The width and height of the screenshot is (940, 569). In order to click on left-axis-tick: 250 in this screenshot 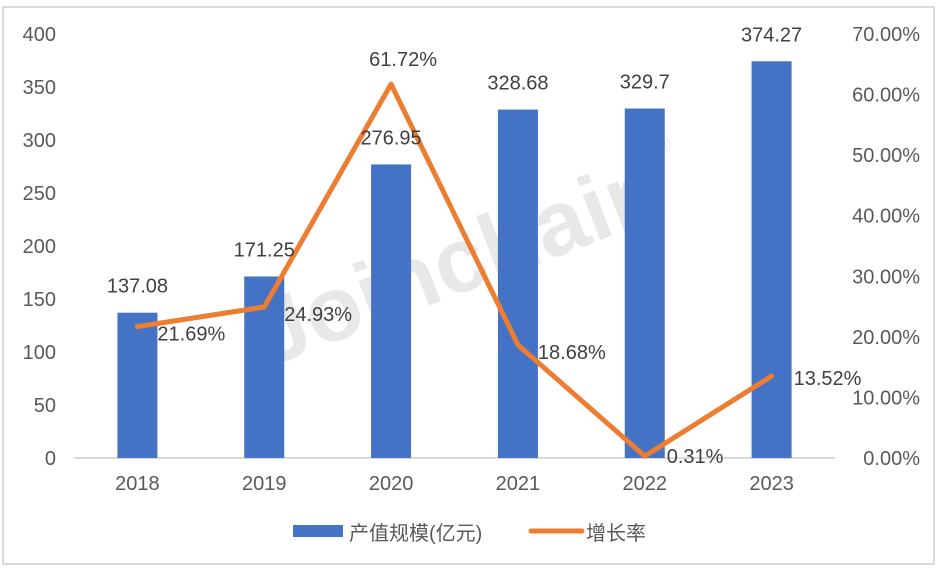, I will do `click(39, 194)`.